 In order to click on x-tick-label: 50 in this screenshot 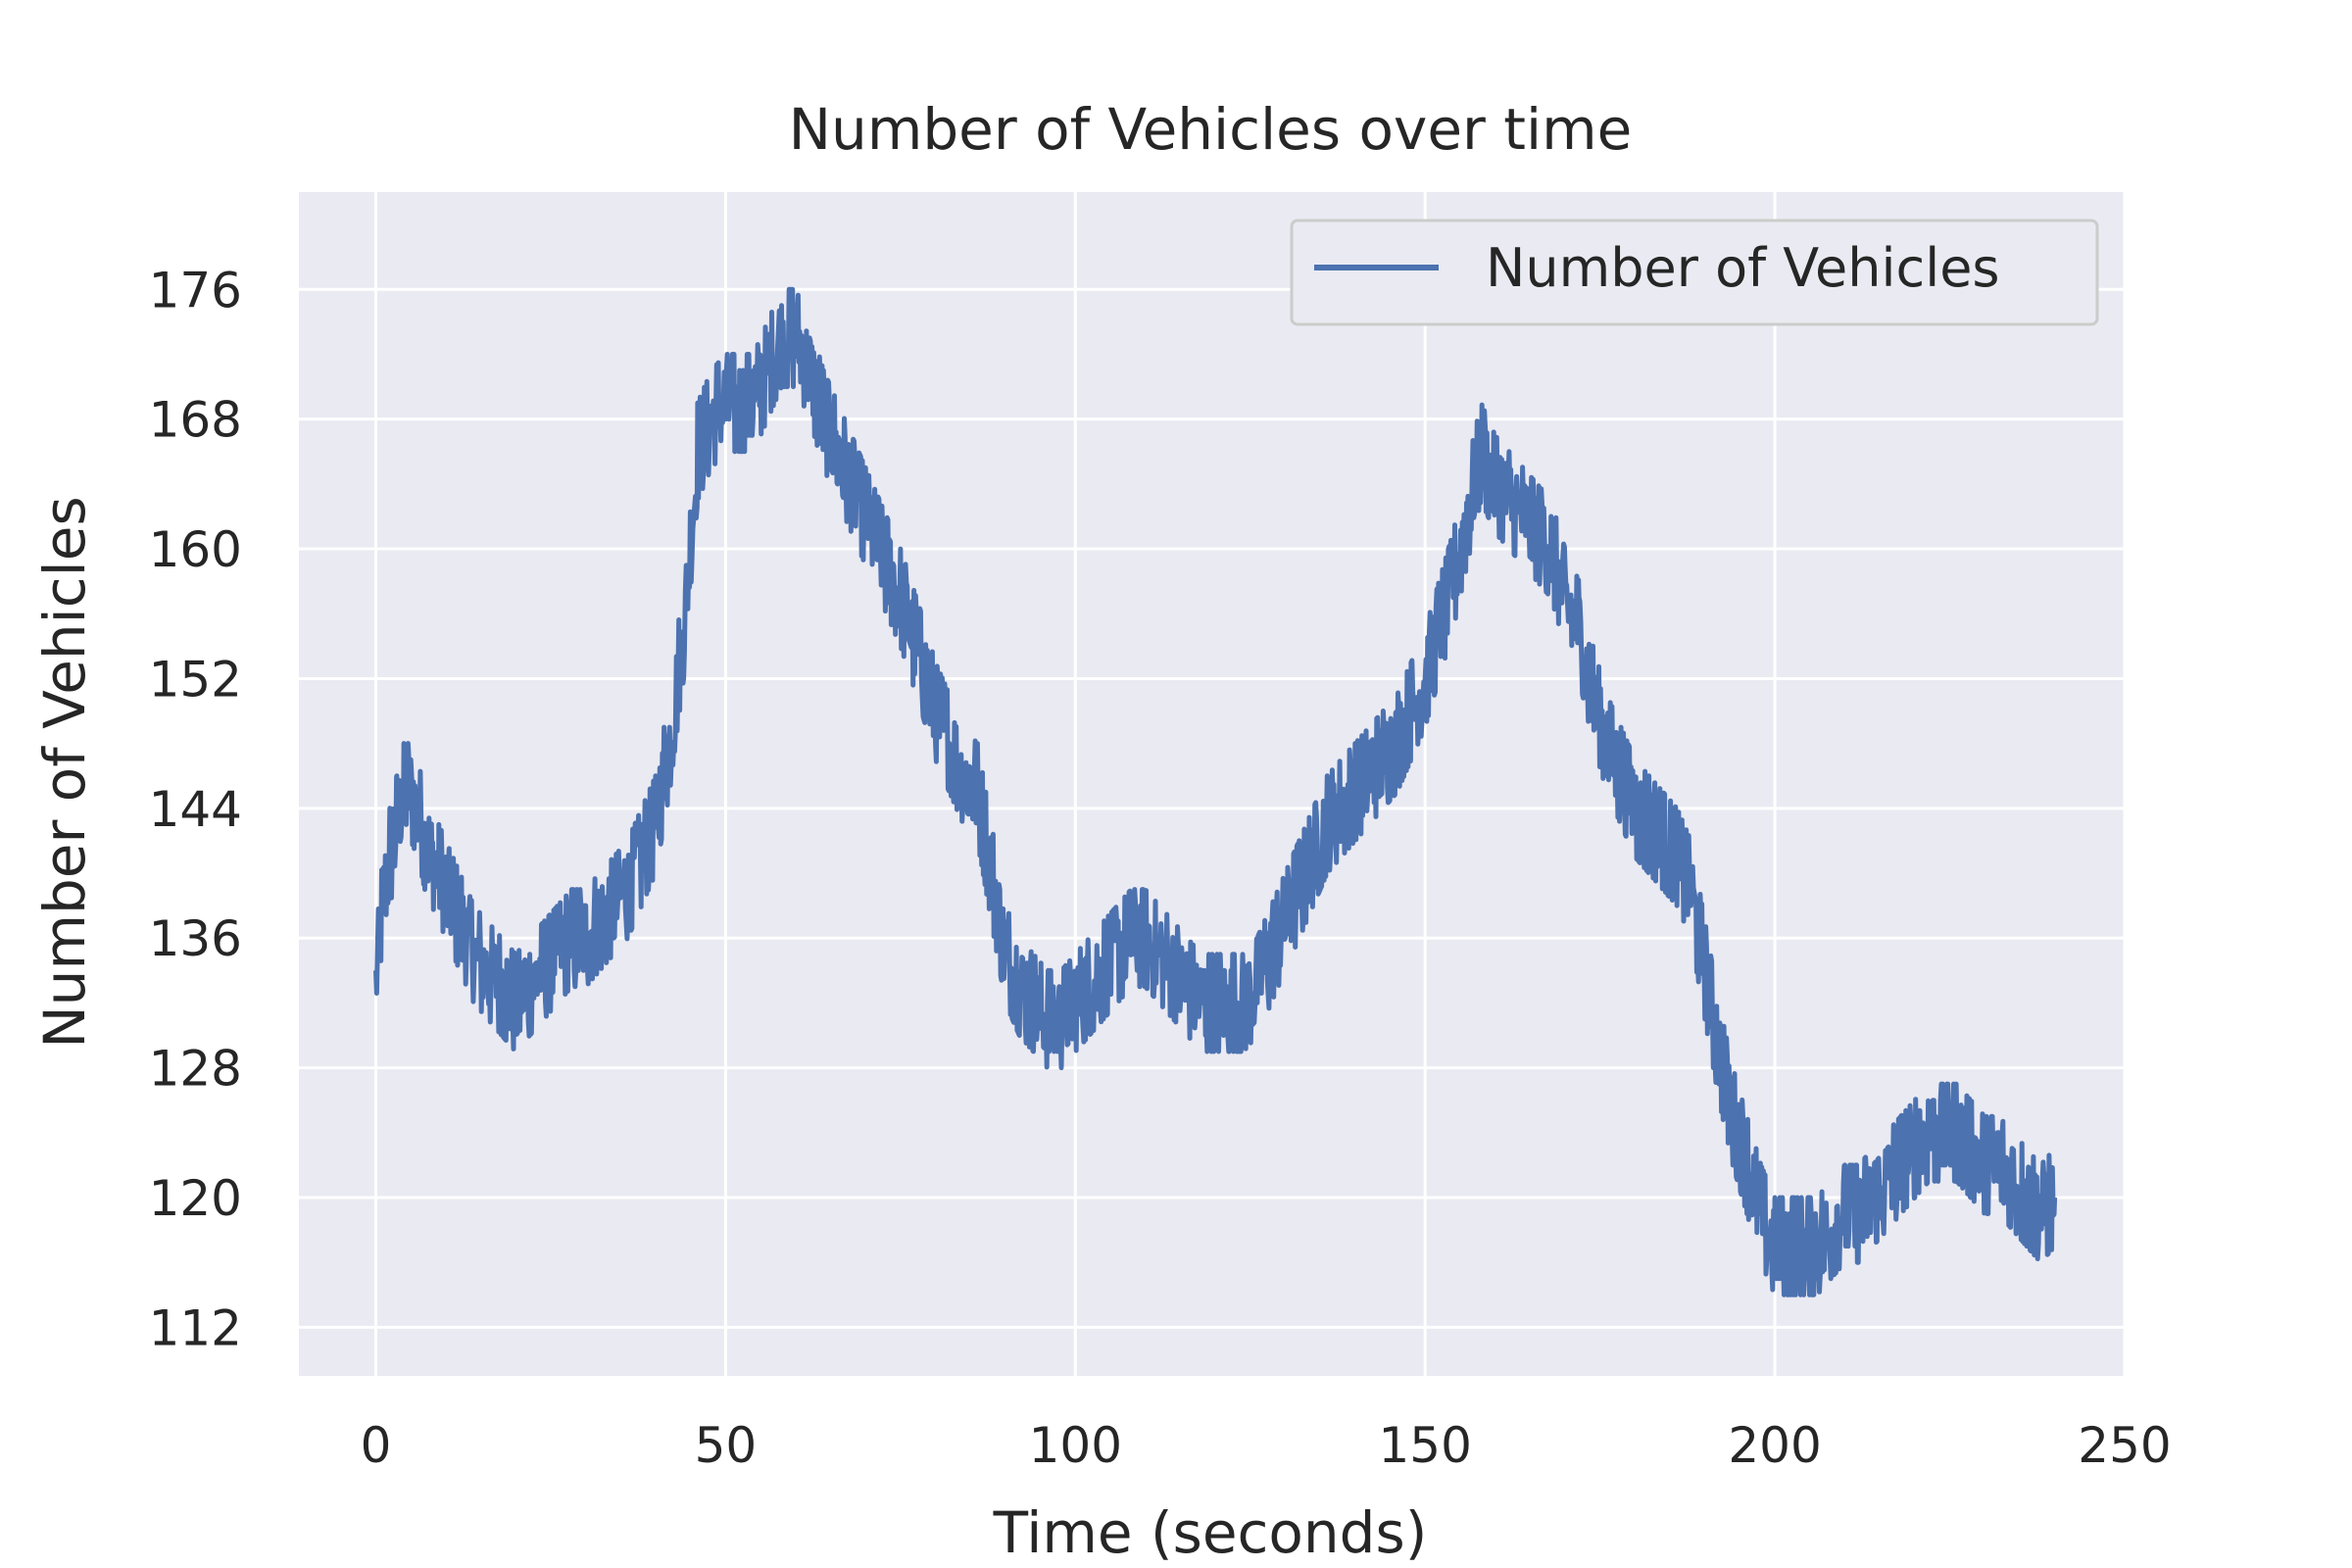, I will do `click(726, 1445)`.